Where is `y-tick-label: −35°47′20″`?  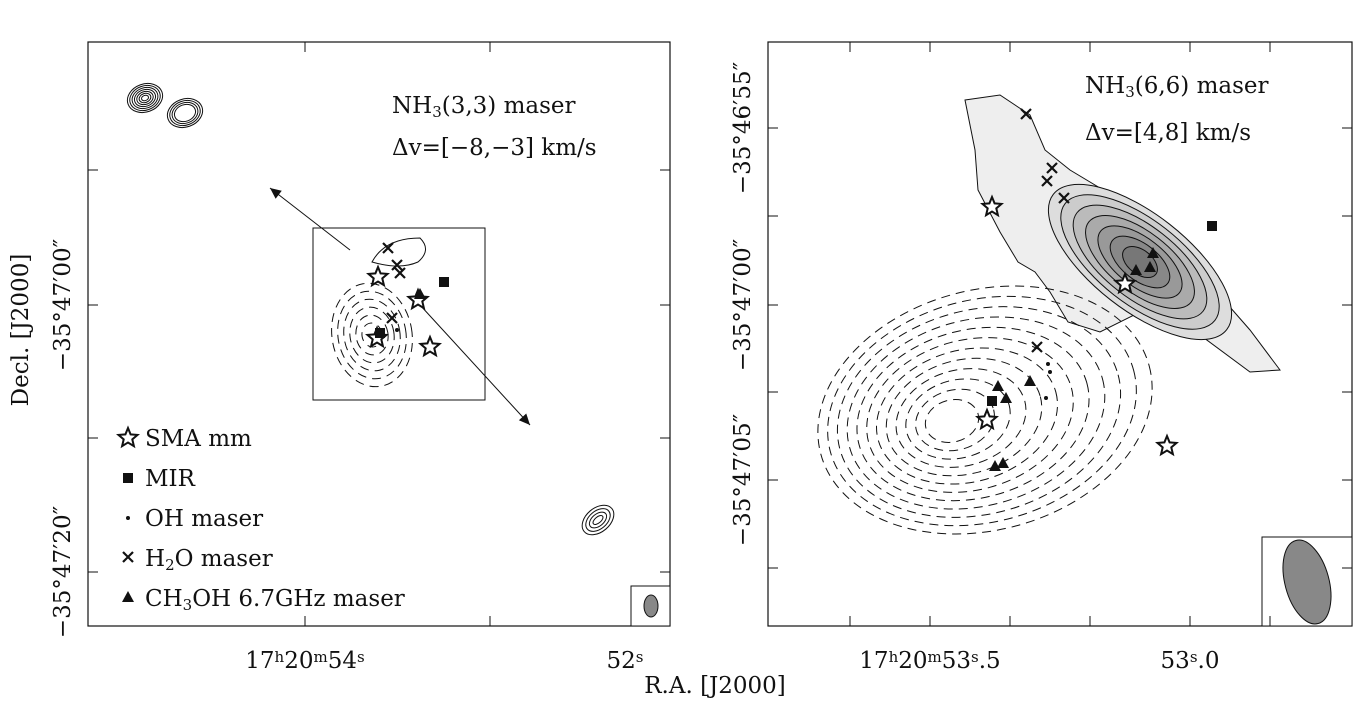 y-tick-label: −35°47′20″ is located at coordinates (63, 571).